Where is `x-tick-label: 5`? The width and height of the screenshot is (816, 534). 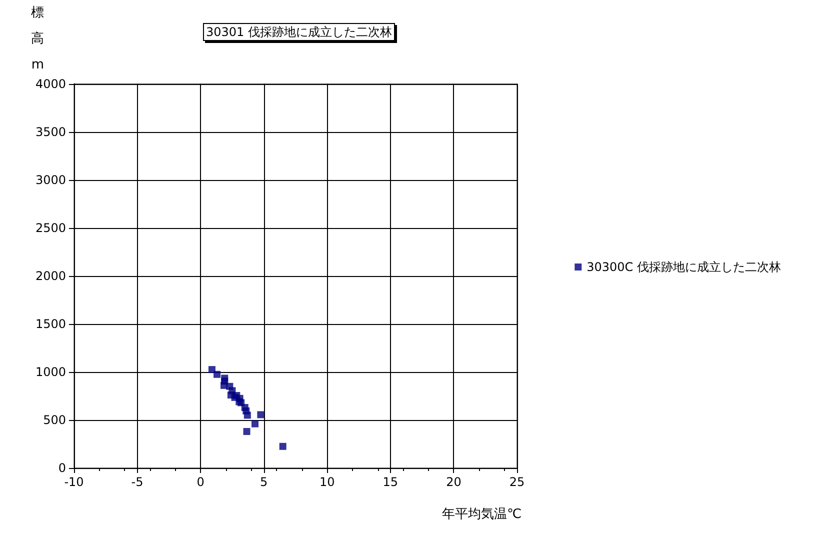 x-tick-label: 5 is located at coordinates (264, 482).